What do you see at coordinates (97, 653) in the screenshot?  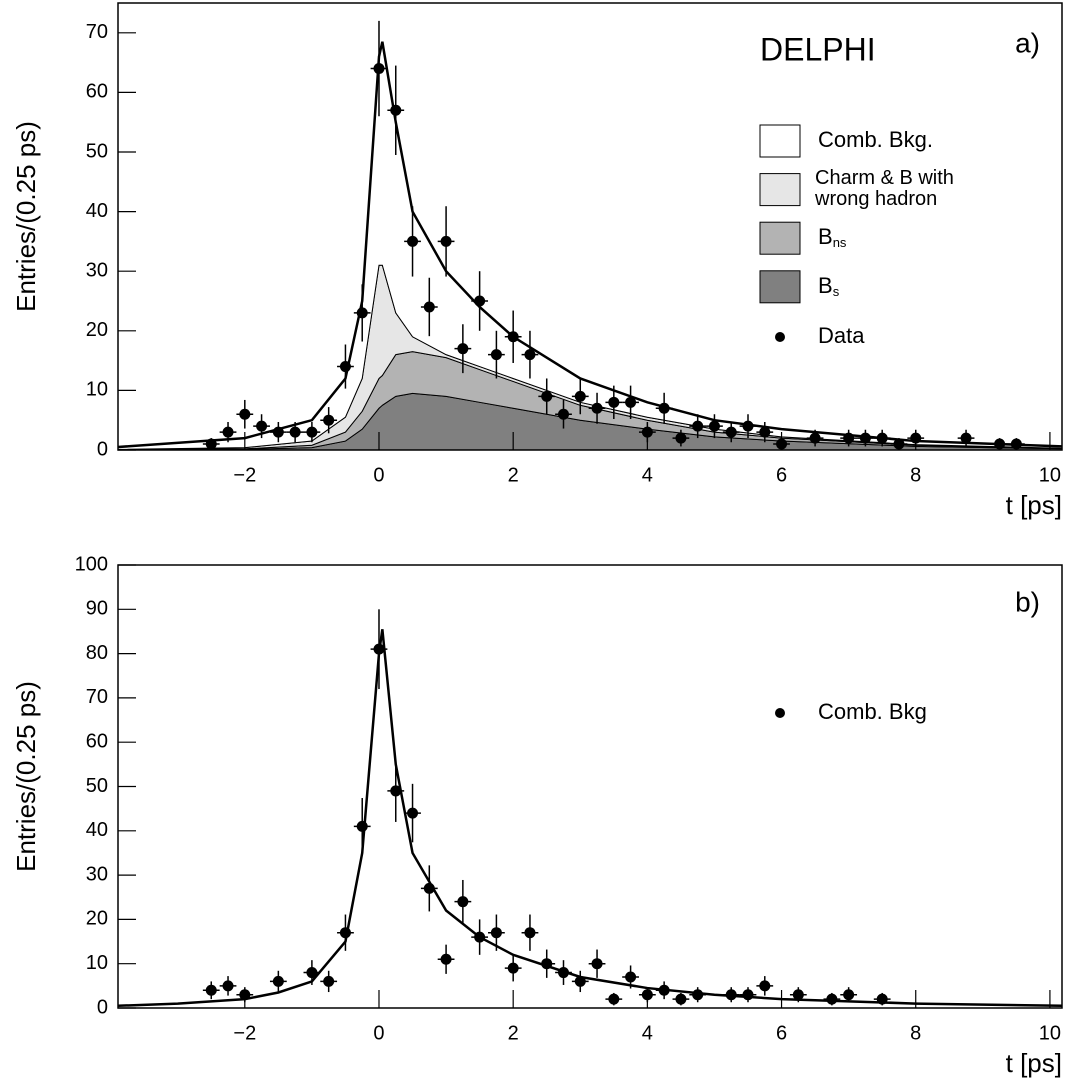 I see `y-tick-label: 80` at bounding box center [97, 653].